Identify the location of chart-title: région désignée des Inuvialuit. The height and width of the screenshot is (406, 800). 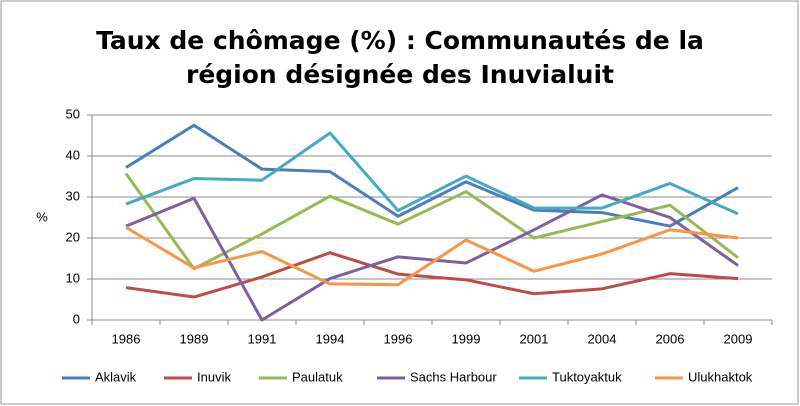
(400, 74).